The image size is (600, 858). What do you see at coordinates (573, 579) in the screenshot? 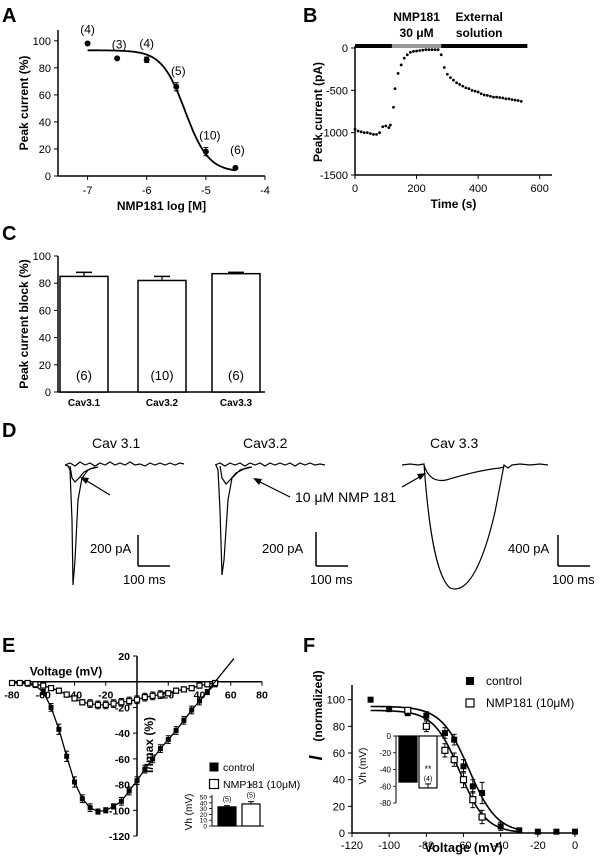
I see `scale-x-label: 100 ms` at bounding box center [573, 579].